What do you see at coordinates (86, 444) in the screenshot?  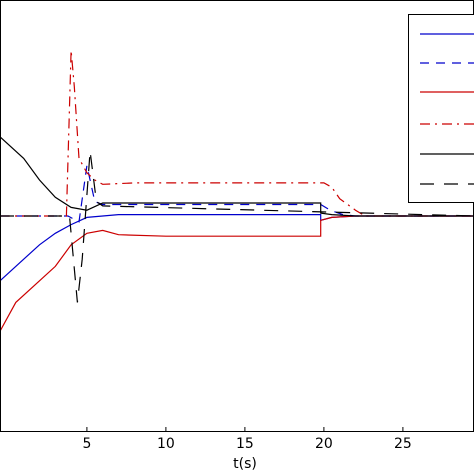 I see `x-tick-label: 5` at bounding box center [86, 444].